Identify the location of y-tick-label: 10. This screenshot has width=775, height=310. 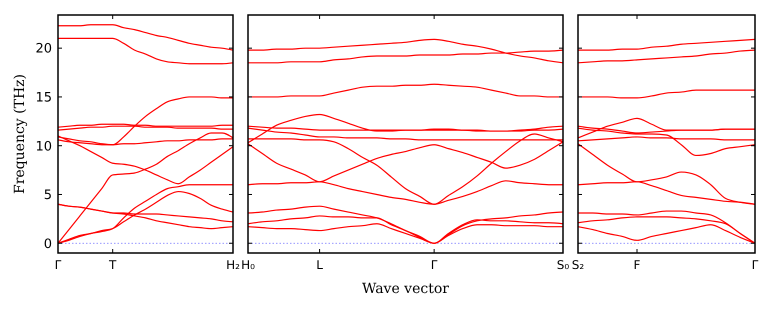
(43, 146).